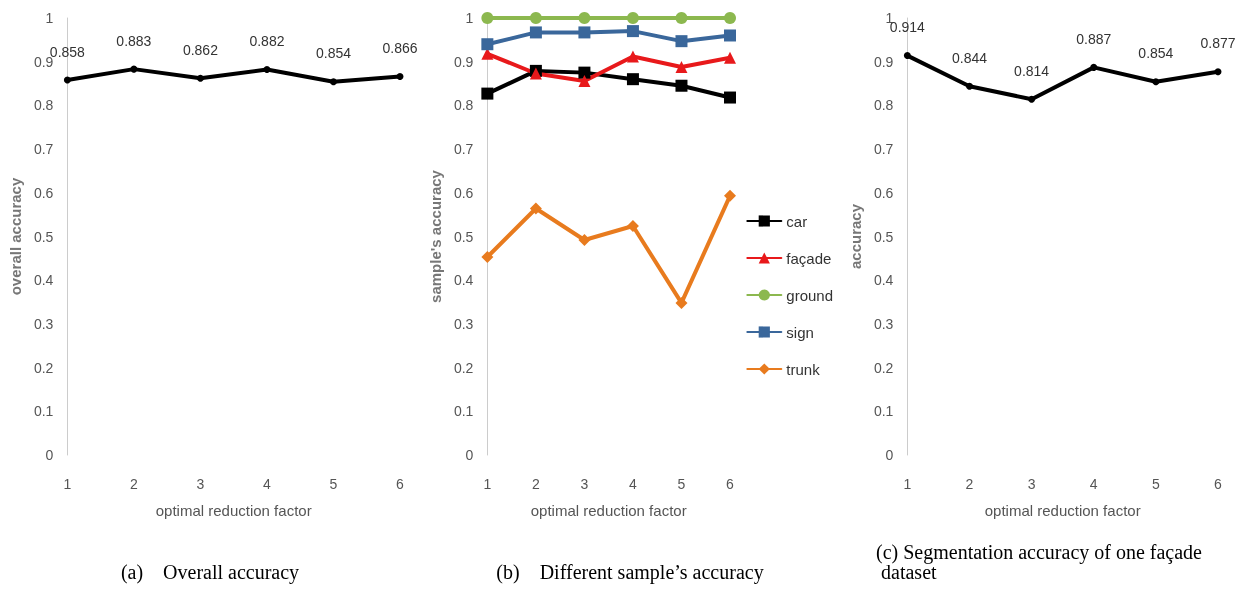 This screenshot has height=590, width=1238. I want to click on data-label: 0.883, so click(134, 40).